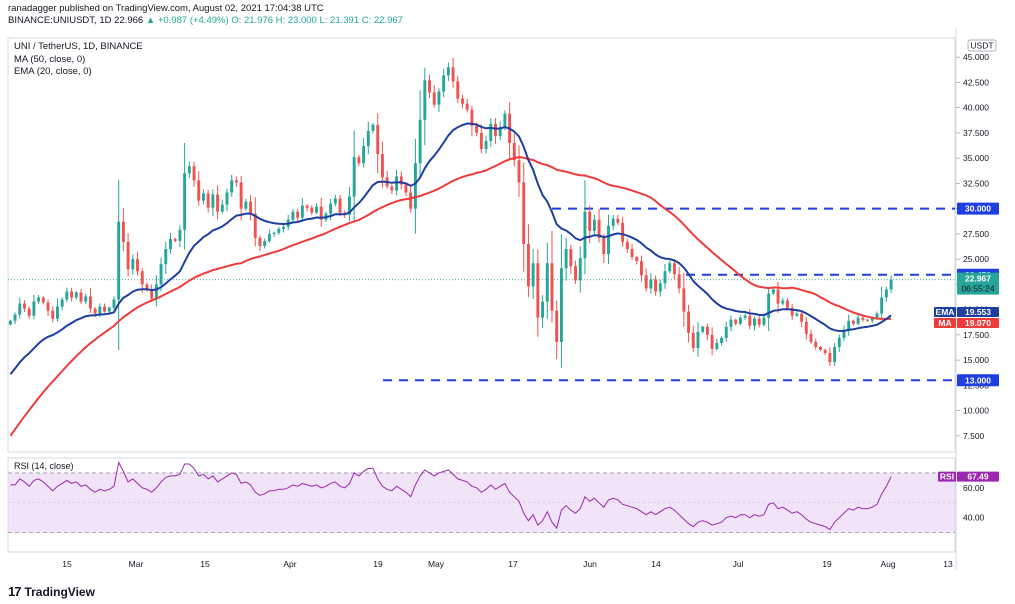  Describe the element at coordinates (976, 411) in the screenshot. I see `price-tick-label: 10.000` at that location.